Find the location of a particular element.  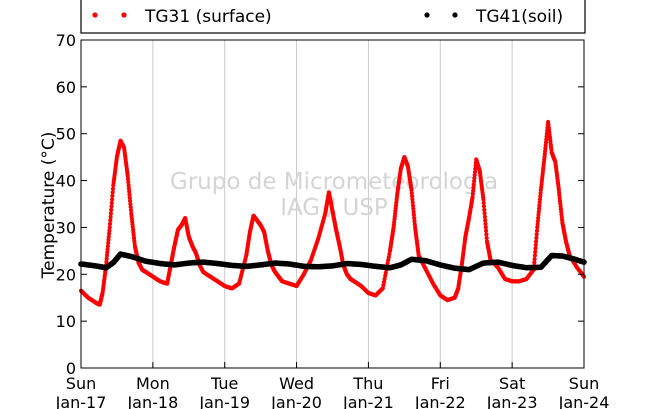

y-tick-label: 0 is located at coordinates (71, 368).